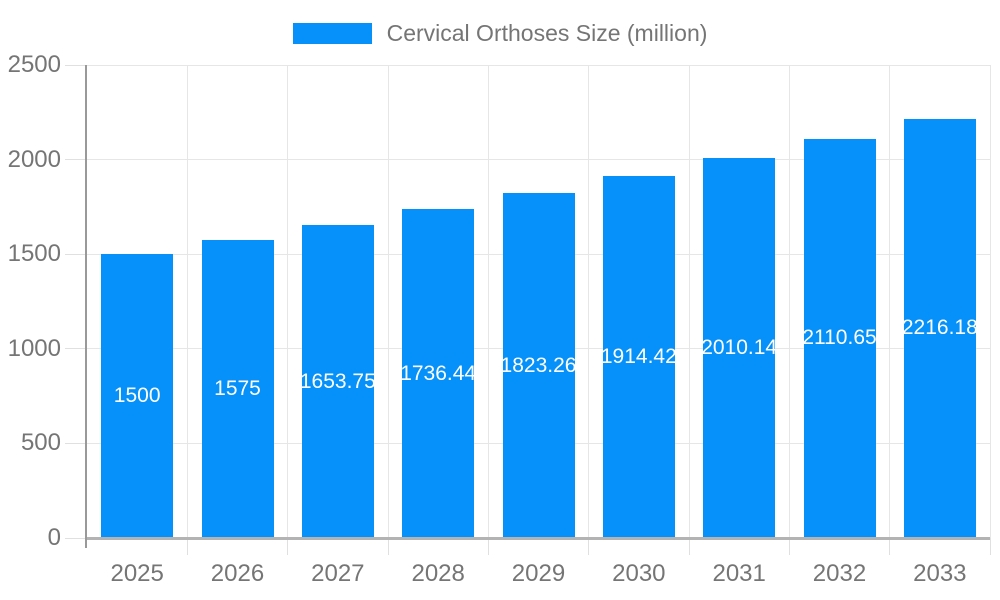 The width and height of the screenshot is (1000, 600). Describe the element at coordinates (54, 537) in the screenshot. I see `y-axis-tick-label: 0` at that location.